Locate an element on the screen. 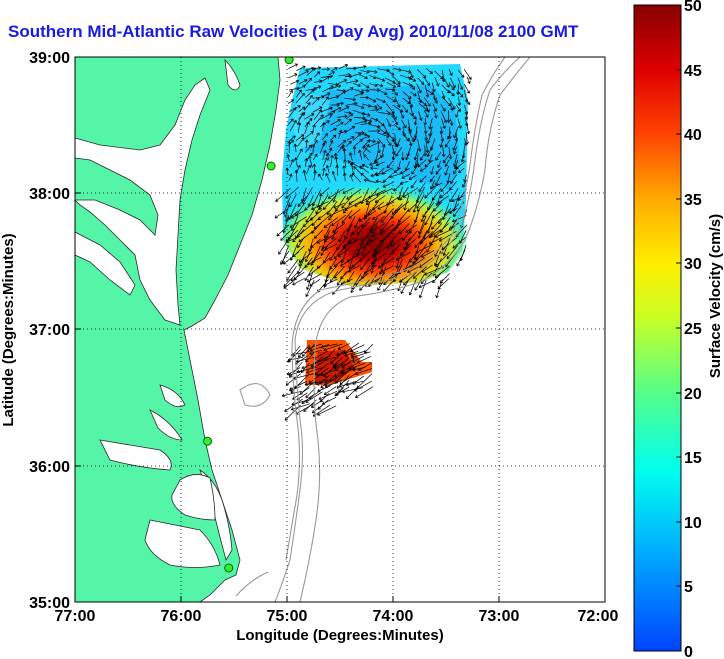 This screenshot has width=724, height=659. colorbar-tick-label: 15 is located at coordinates (693, 458).